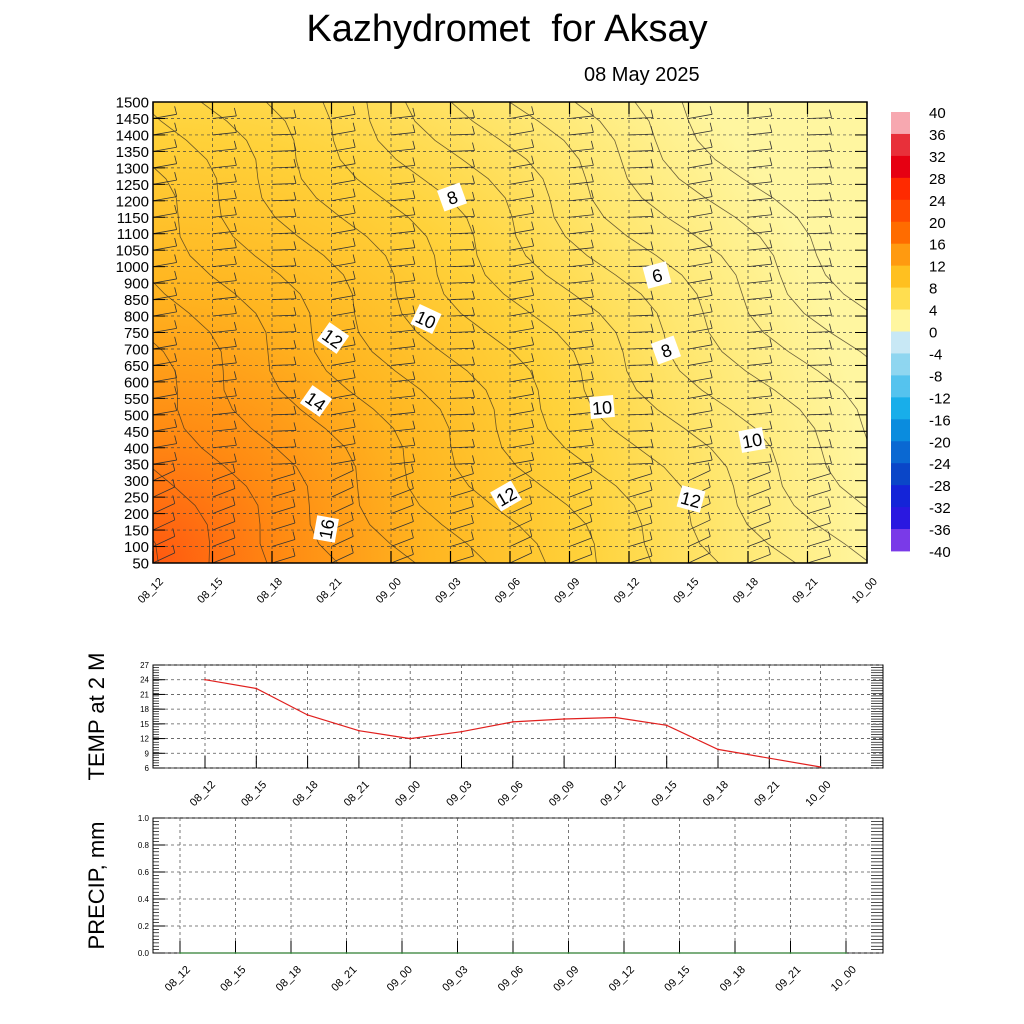 This screenshot has width=1024, height=1024. Describe the element at coordinates (136, 399) in the screenshot. I see `heat-ytick-label: 550` at that location.